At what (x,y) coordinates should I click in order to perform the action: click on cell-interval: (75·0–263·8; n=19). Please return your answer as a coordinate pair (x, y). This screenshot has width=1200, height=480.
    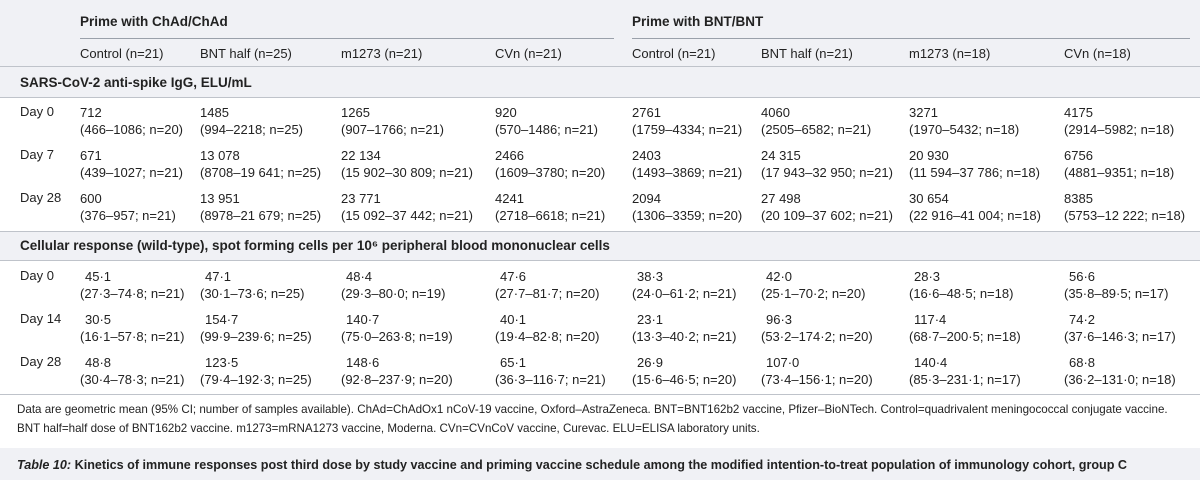
    Looking at the image, I should click on (397, 336).